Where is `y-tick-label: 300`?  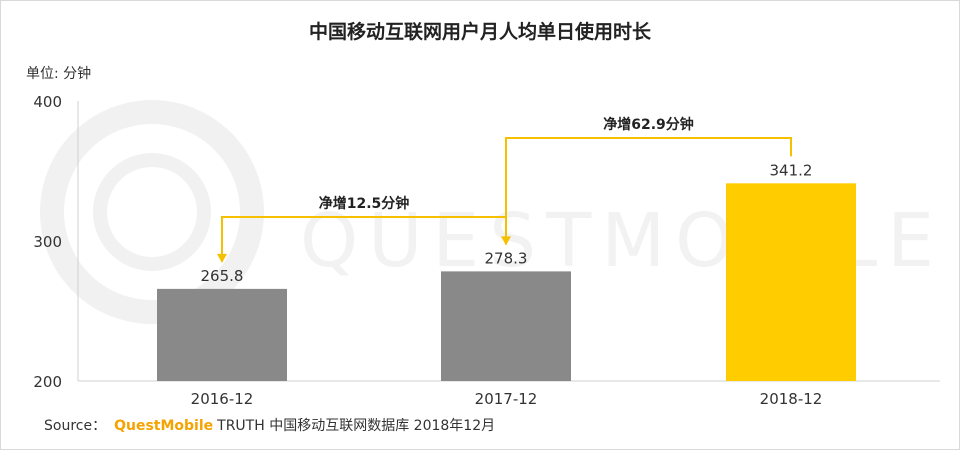
y-tick-label: 300 is located at coordinates (47, 242).